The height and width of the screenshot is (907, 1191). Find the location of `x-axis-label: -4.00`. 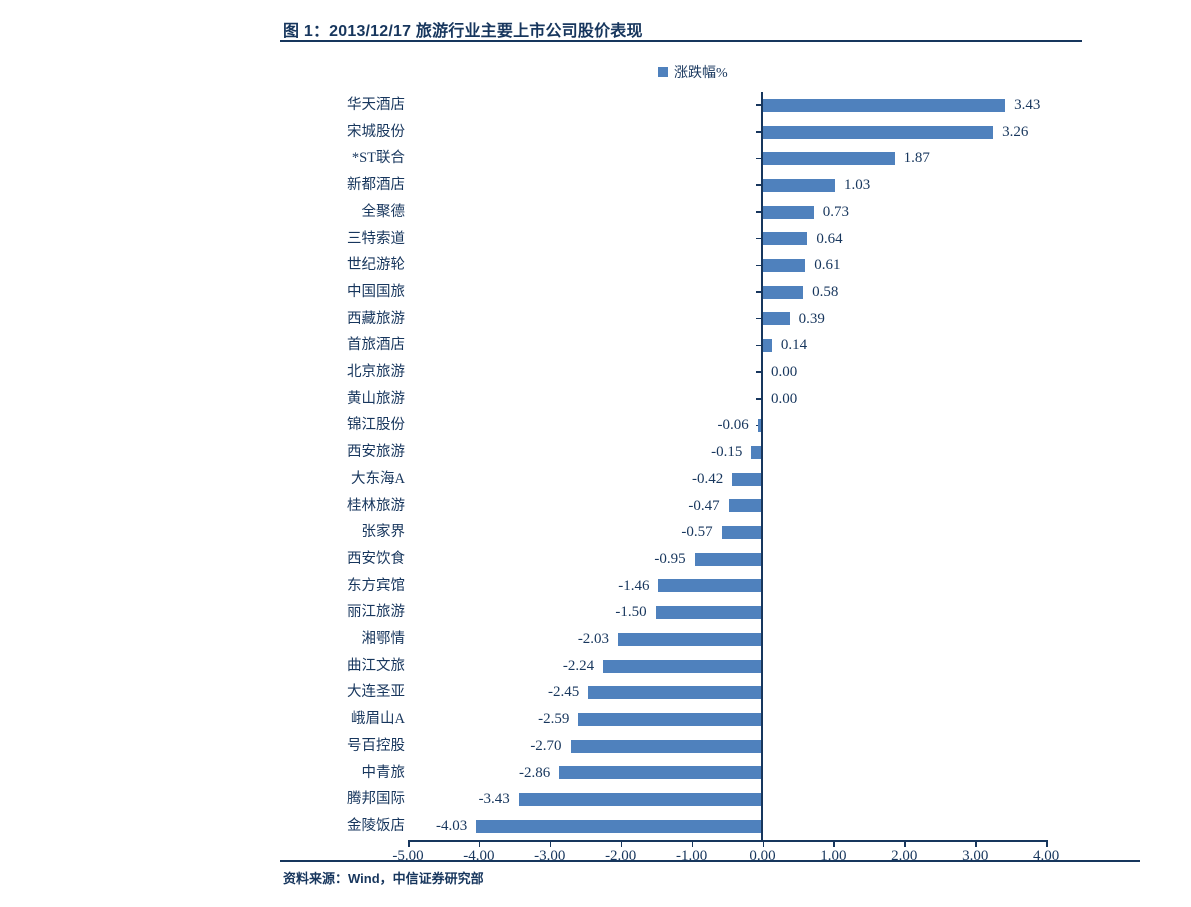

x-axis-label: -4.00 is located at coordinates (479, 856).